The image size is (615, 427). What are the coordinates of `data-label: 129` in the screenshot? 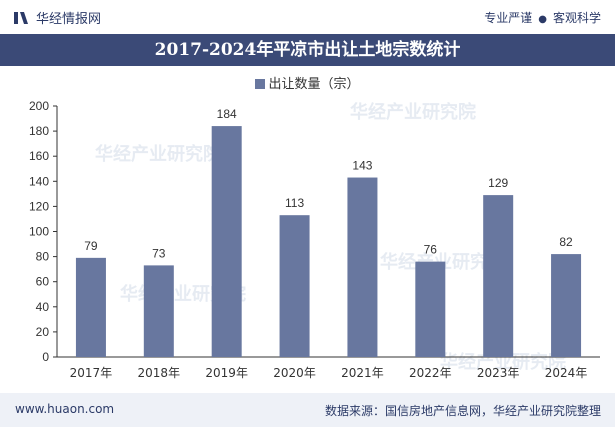 It's located at (498, 183).